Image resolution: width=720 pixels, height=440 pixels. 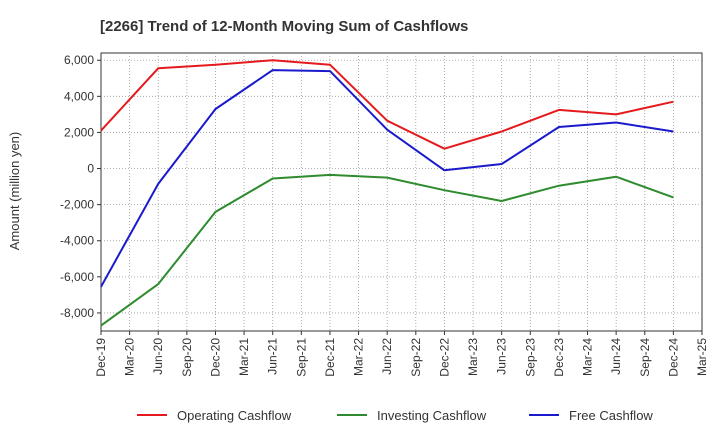 I want to click on x-tick-label: Jun-23, so click(x=502, y=356).